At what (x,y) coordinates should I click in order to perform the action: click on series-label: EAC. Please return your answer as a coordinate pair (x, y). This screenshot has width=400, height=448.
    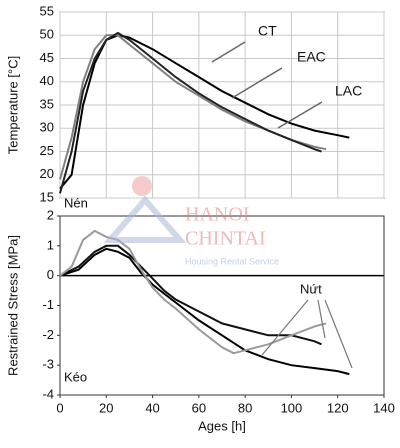
    Looking at the image, I should click on (311, 57).